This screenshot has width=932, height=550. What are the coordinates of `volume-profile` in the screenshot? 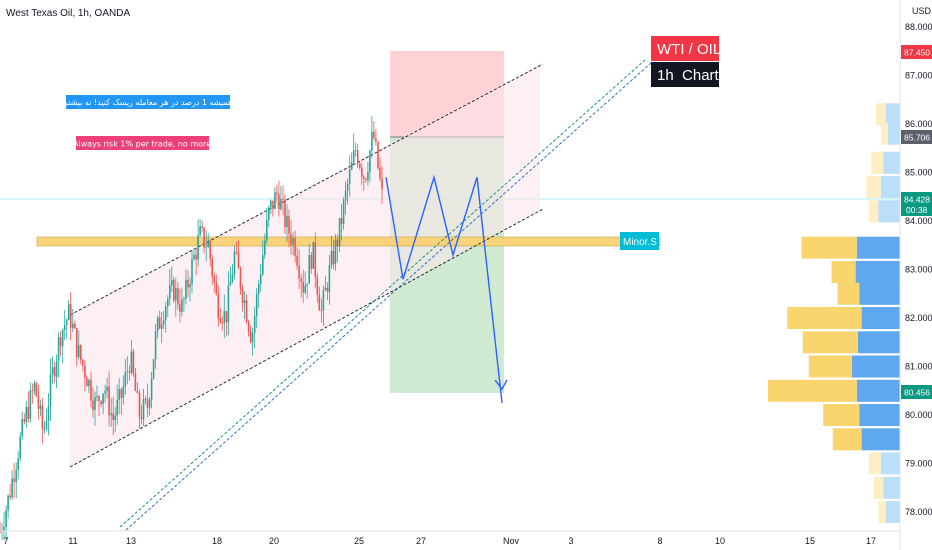 It's located at (834, 313).